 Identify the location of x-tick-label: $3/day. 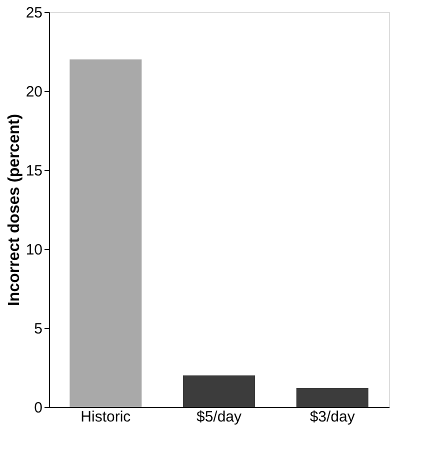
(333, 417).